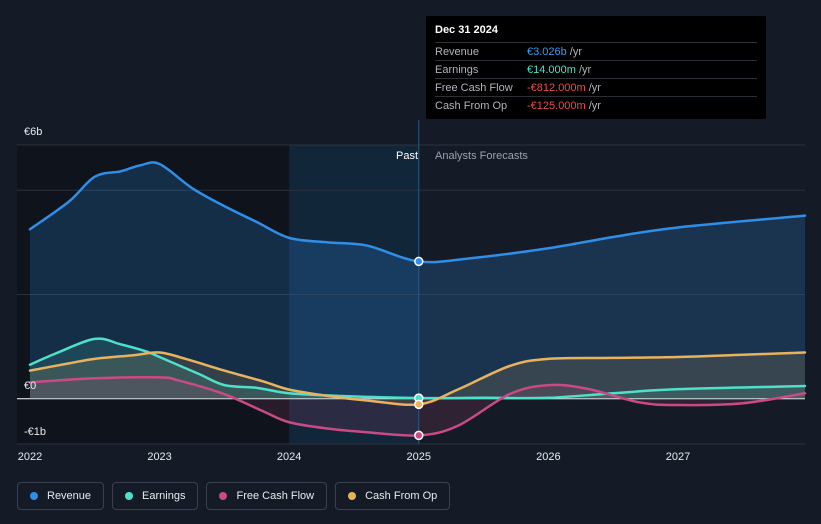  Describe the element at coordinates (471, 105) in the screenshot. I see `tooltip-row-name: Cash From Op` at that location.